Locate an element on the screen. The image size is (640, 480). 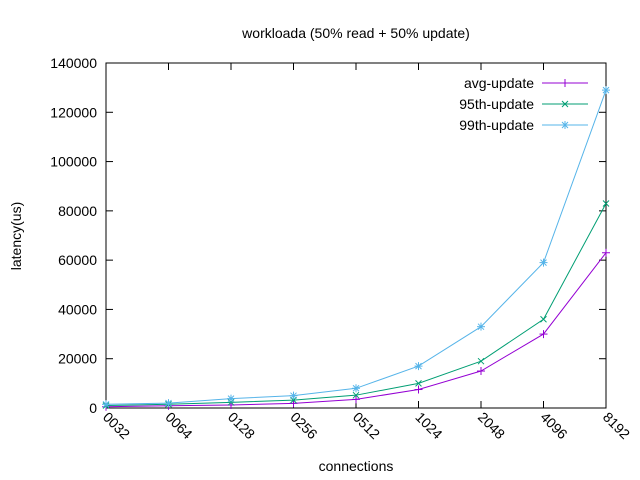
chart-title: workloada (50% read + 50% update) is located at coordinates (355, 33).